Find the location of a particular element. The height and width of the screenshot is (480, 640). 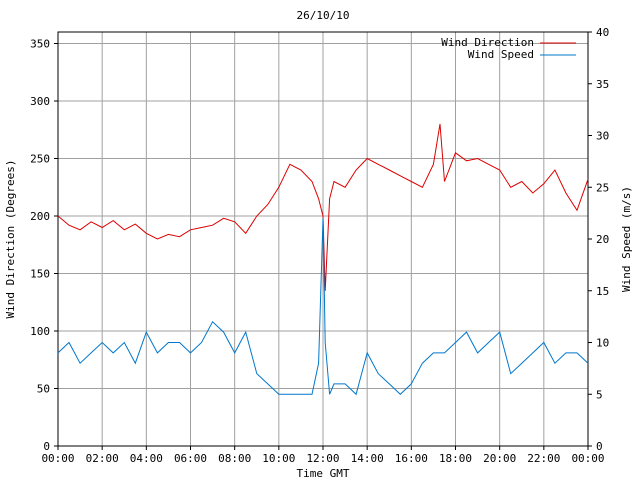

y-left-tick-label: 250 is located at coordinates (40, 159).